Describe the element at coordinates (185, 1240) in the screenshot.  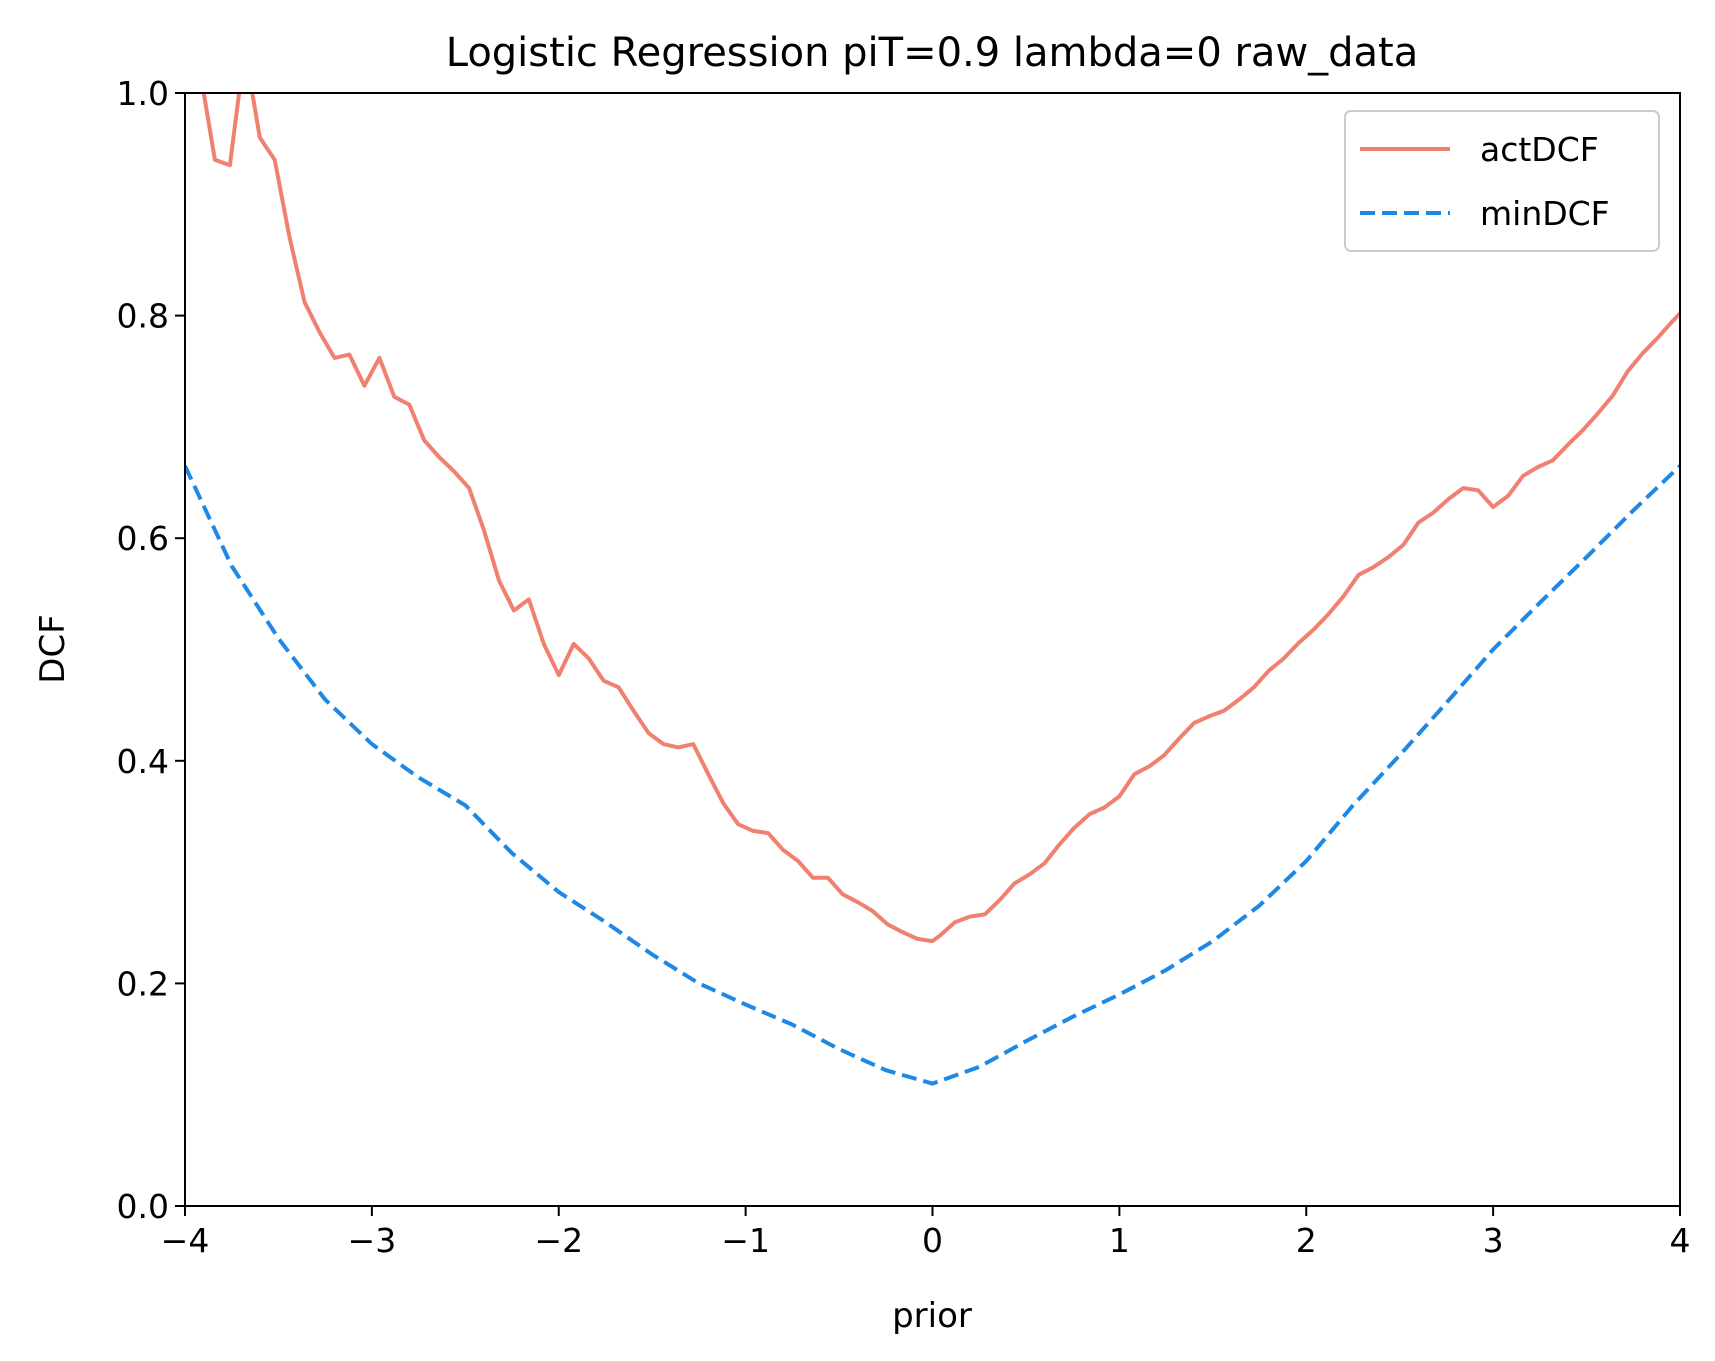
I see `x-tick-label: −4` at that location.